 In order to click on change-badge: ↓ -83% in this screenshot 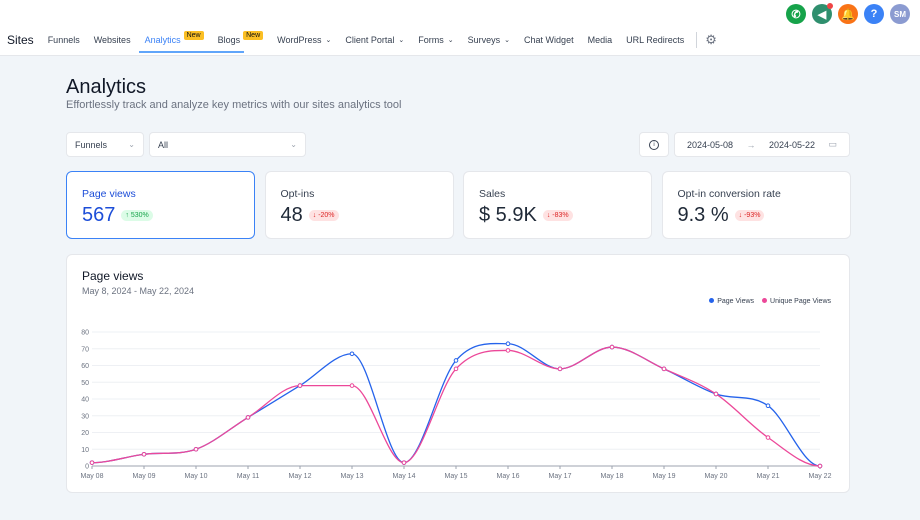, I will do `click(557, 215)`.